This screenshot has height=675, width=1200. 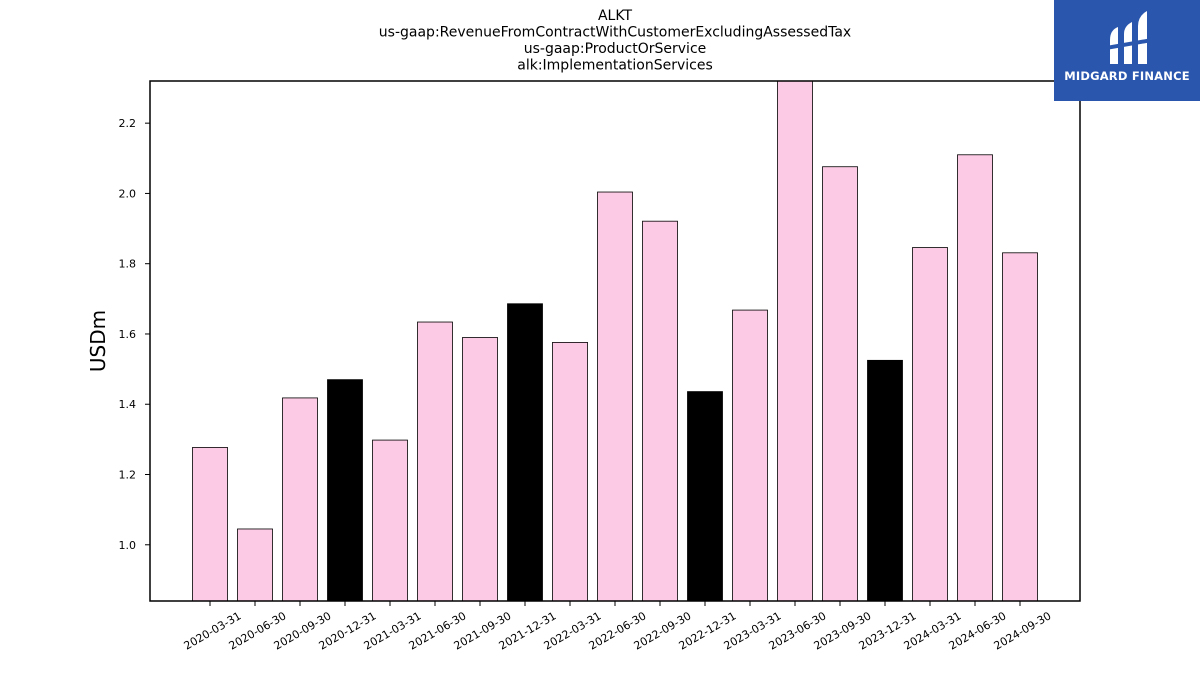 What do you see at coordinates (128, 404) in the screenshot?
I see `y-tick-label: 1.4` at bounding box center [128, 404].